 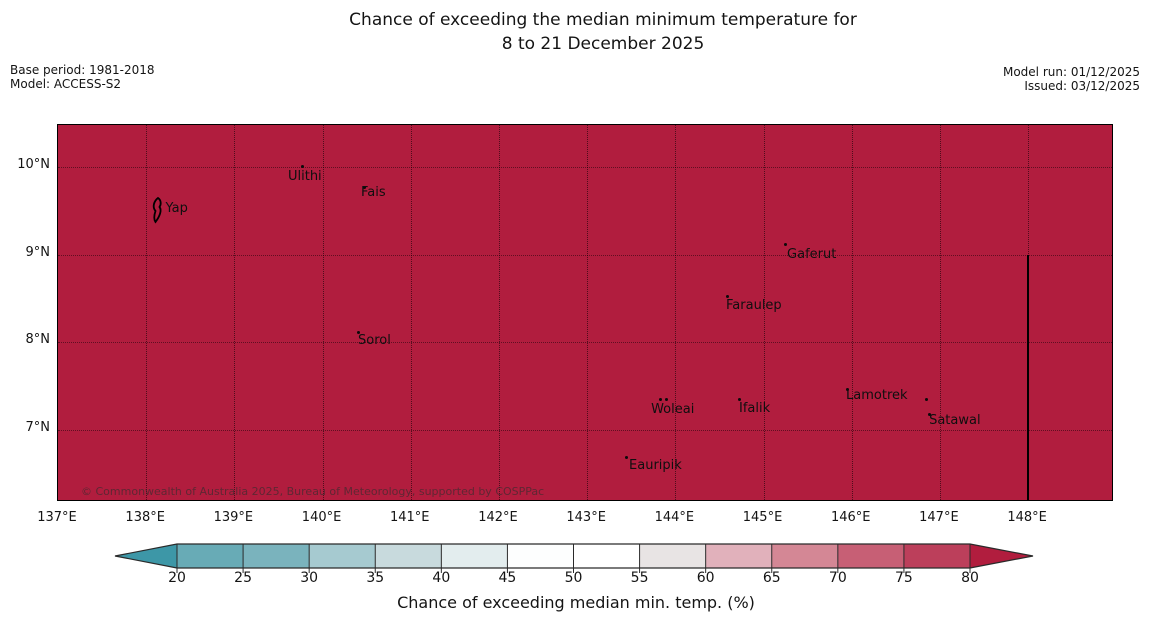 I want to click on model-run-text: Model run: 01/12/2025, so click(x=1071, y=72).